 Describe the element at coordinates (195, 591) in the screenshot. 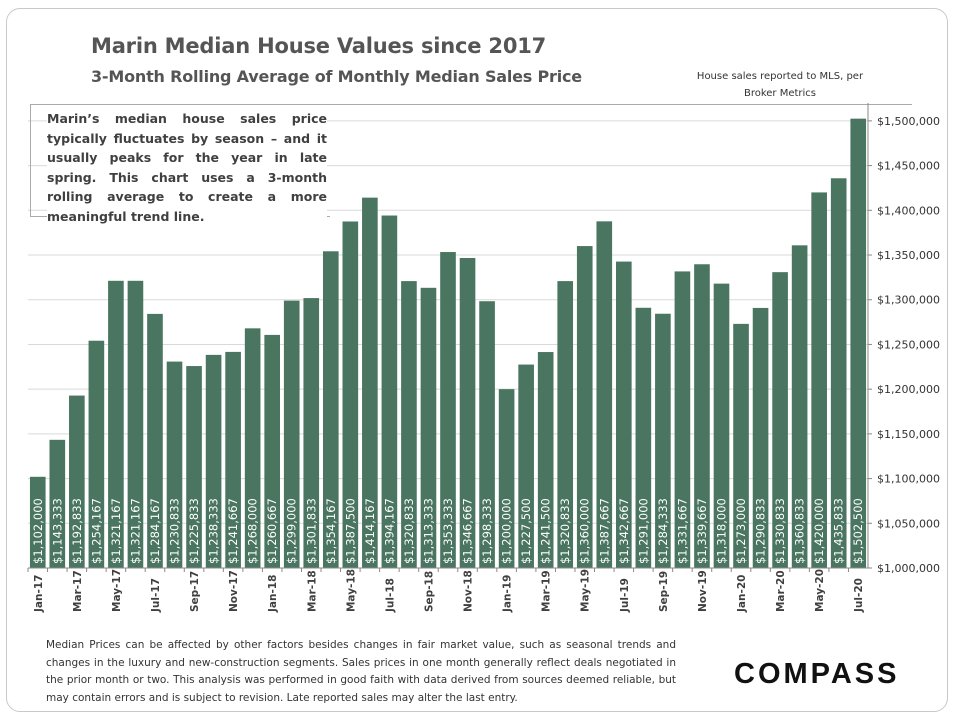

I see `x-tick-label: Sep-17` at that location.